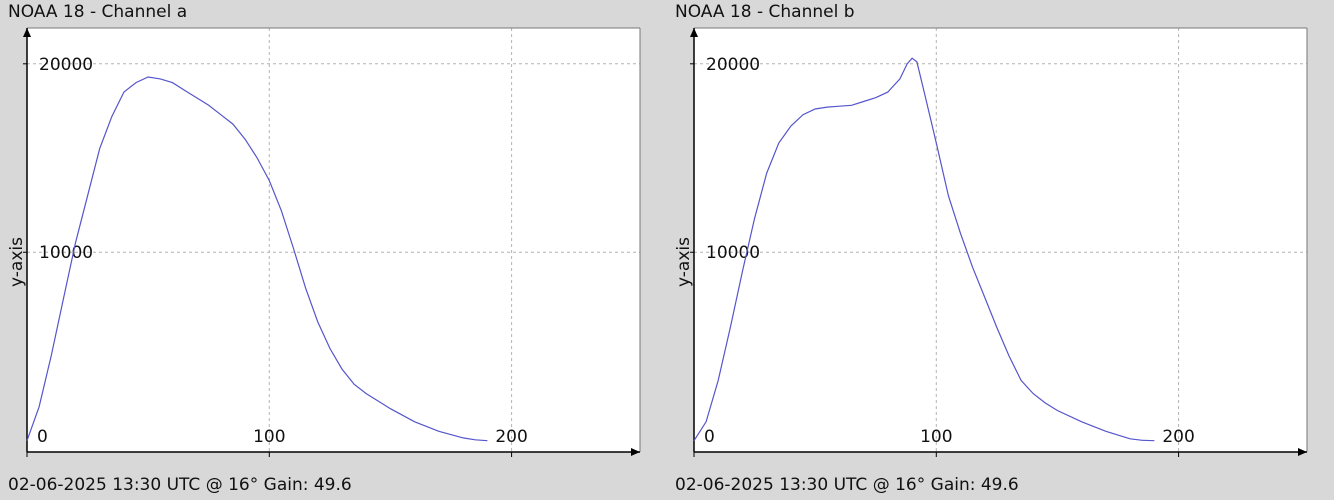 This screenshot has width=1334, height=500. What do you see at coordinates (765, 12) in the screenshot?
I see `chart-title-b: NOAA 18 - Channel b` at bounding box center [765, 12].